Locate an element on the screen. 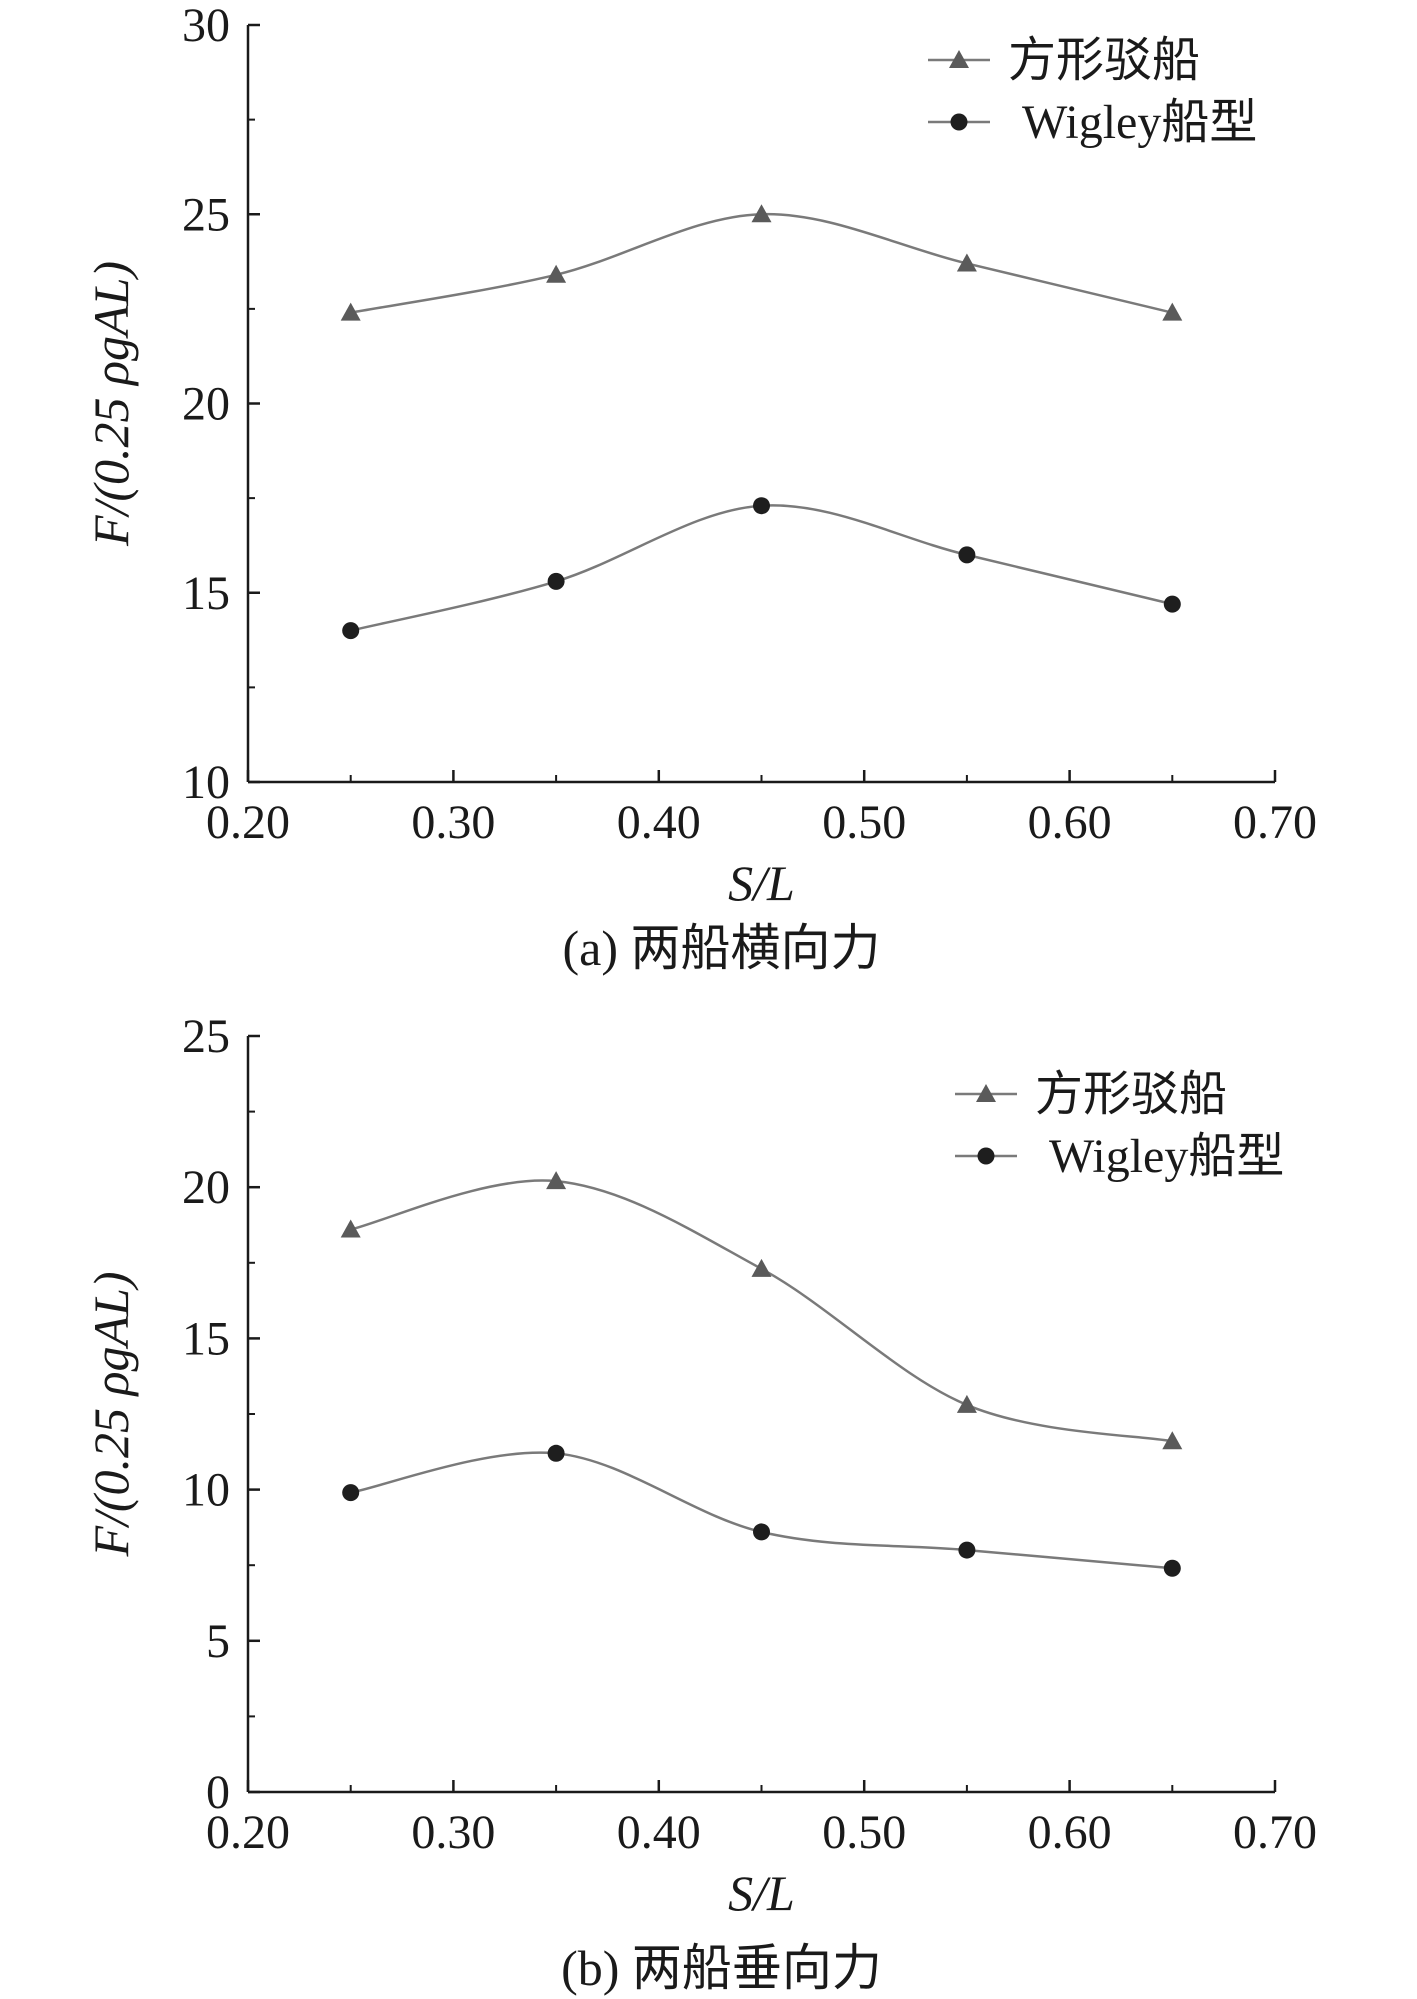  y-tick-label: 5 is located at coordinates (218, 1641).